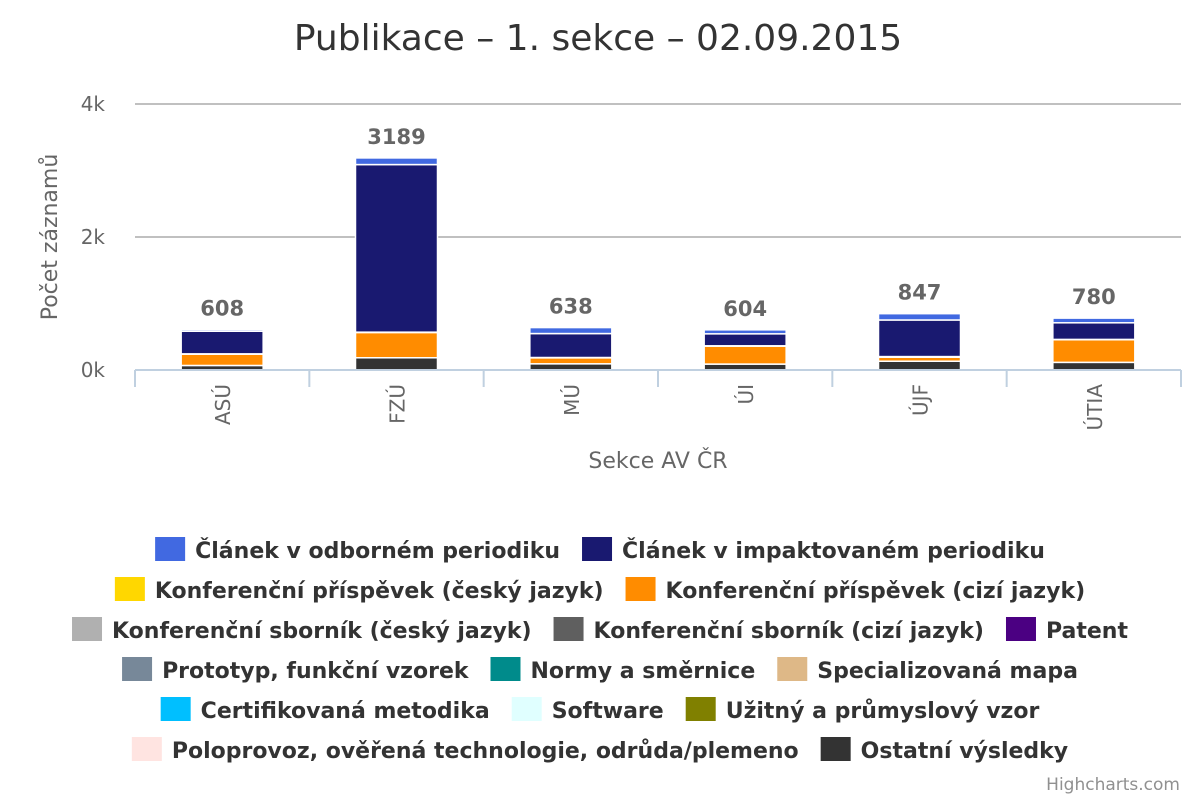  I want to click on legend-item: Specializovaná mapa, so click(927, 670).